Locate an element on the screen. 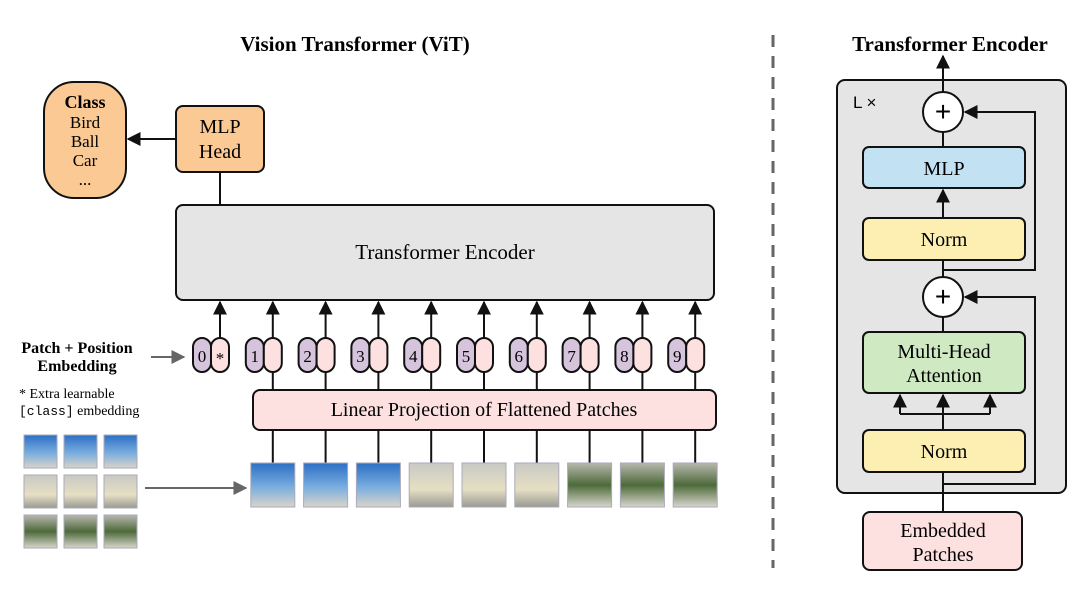 The width and height of the screenshot is (1080, 593). embedded-patches-label: Embedded is located at coordinates (943, 531).